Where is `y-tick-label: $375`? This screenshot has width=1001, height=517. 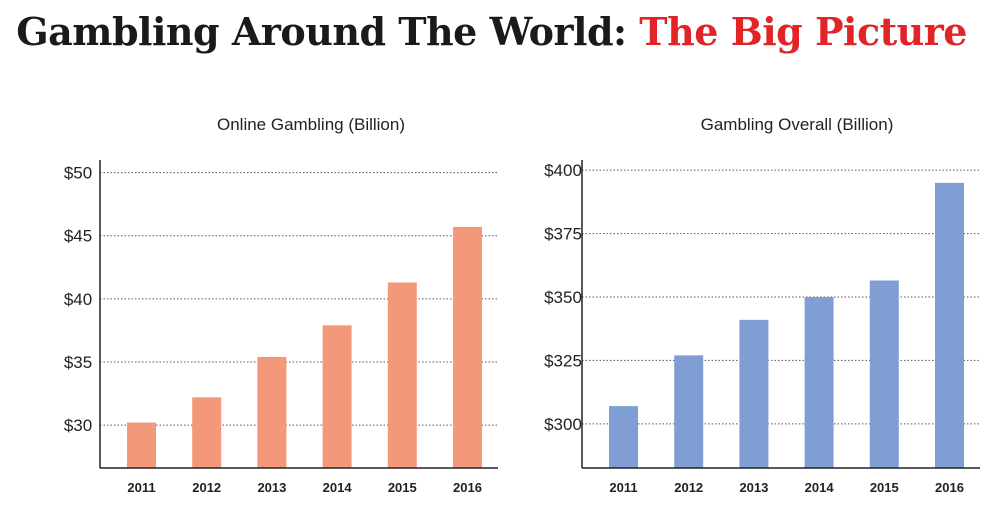
y-tick-label: $375 is located at coordinates (563, 234).